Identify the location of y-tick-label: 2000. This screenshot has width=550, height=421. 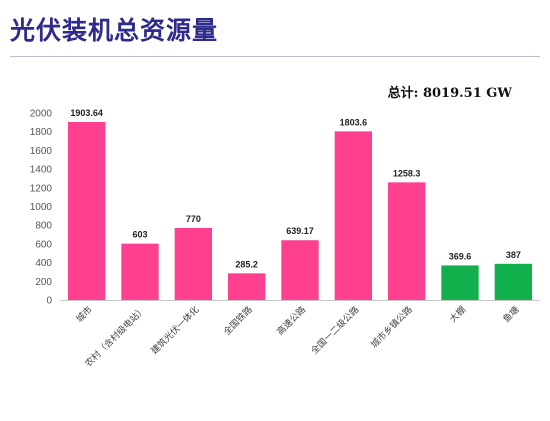
(41, 114).